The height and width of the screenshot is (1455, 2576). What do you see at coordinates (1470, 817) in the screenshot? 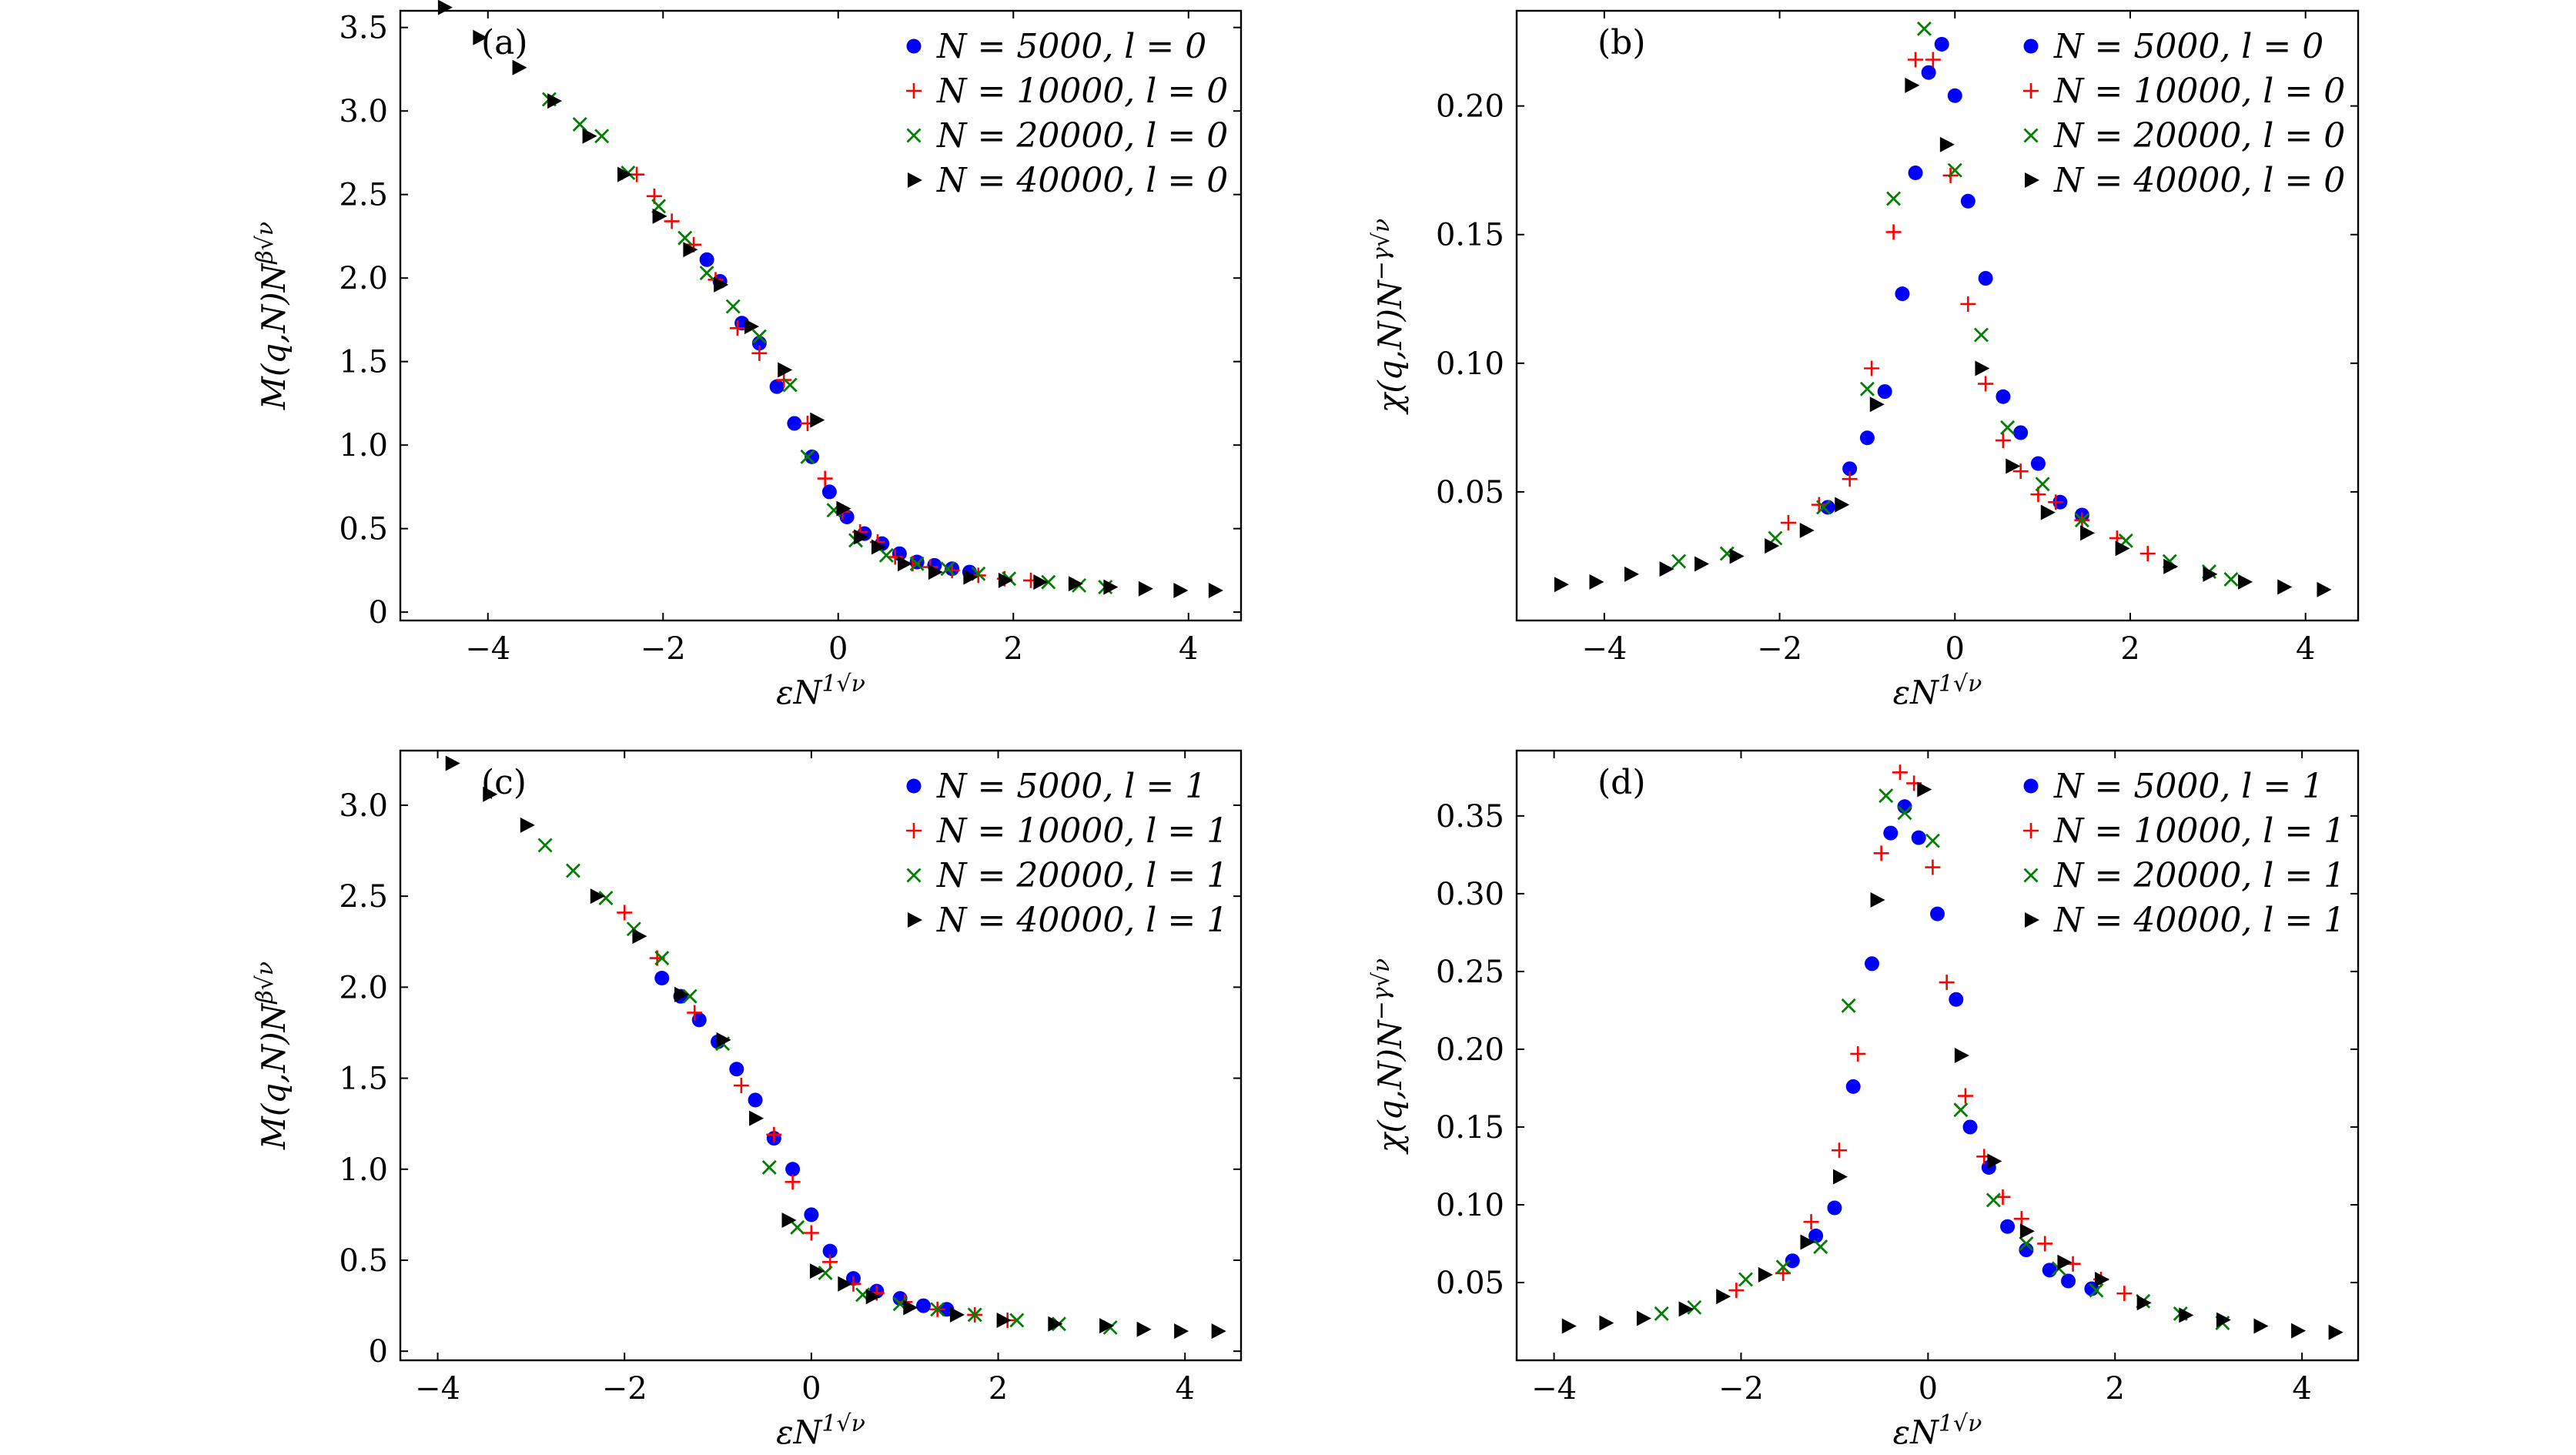
I see `y-tick-label: 0.35` at bounding box center [1470, 817].